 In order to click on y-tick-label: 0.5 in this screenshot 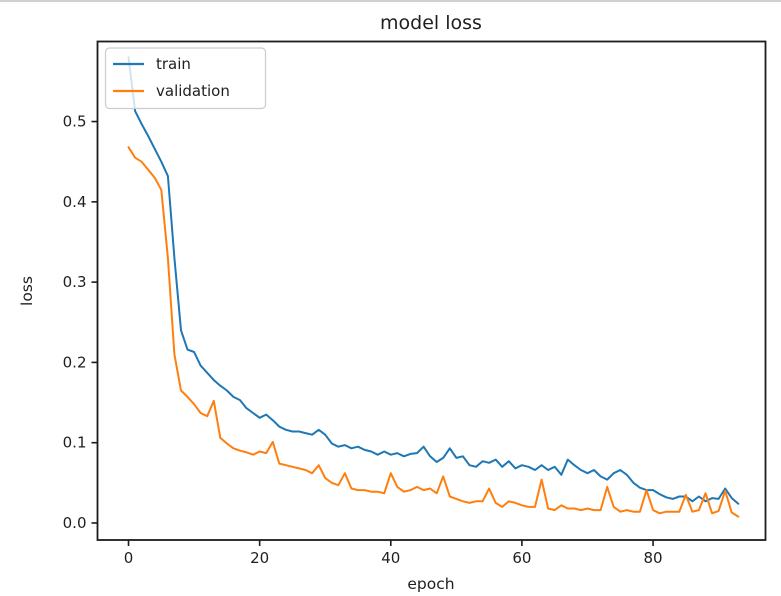, I will do `click(75, 122)`.